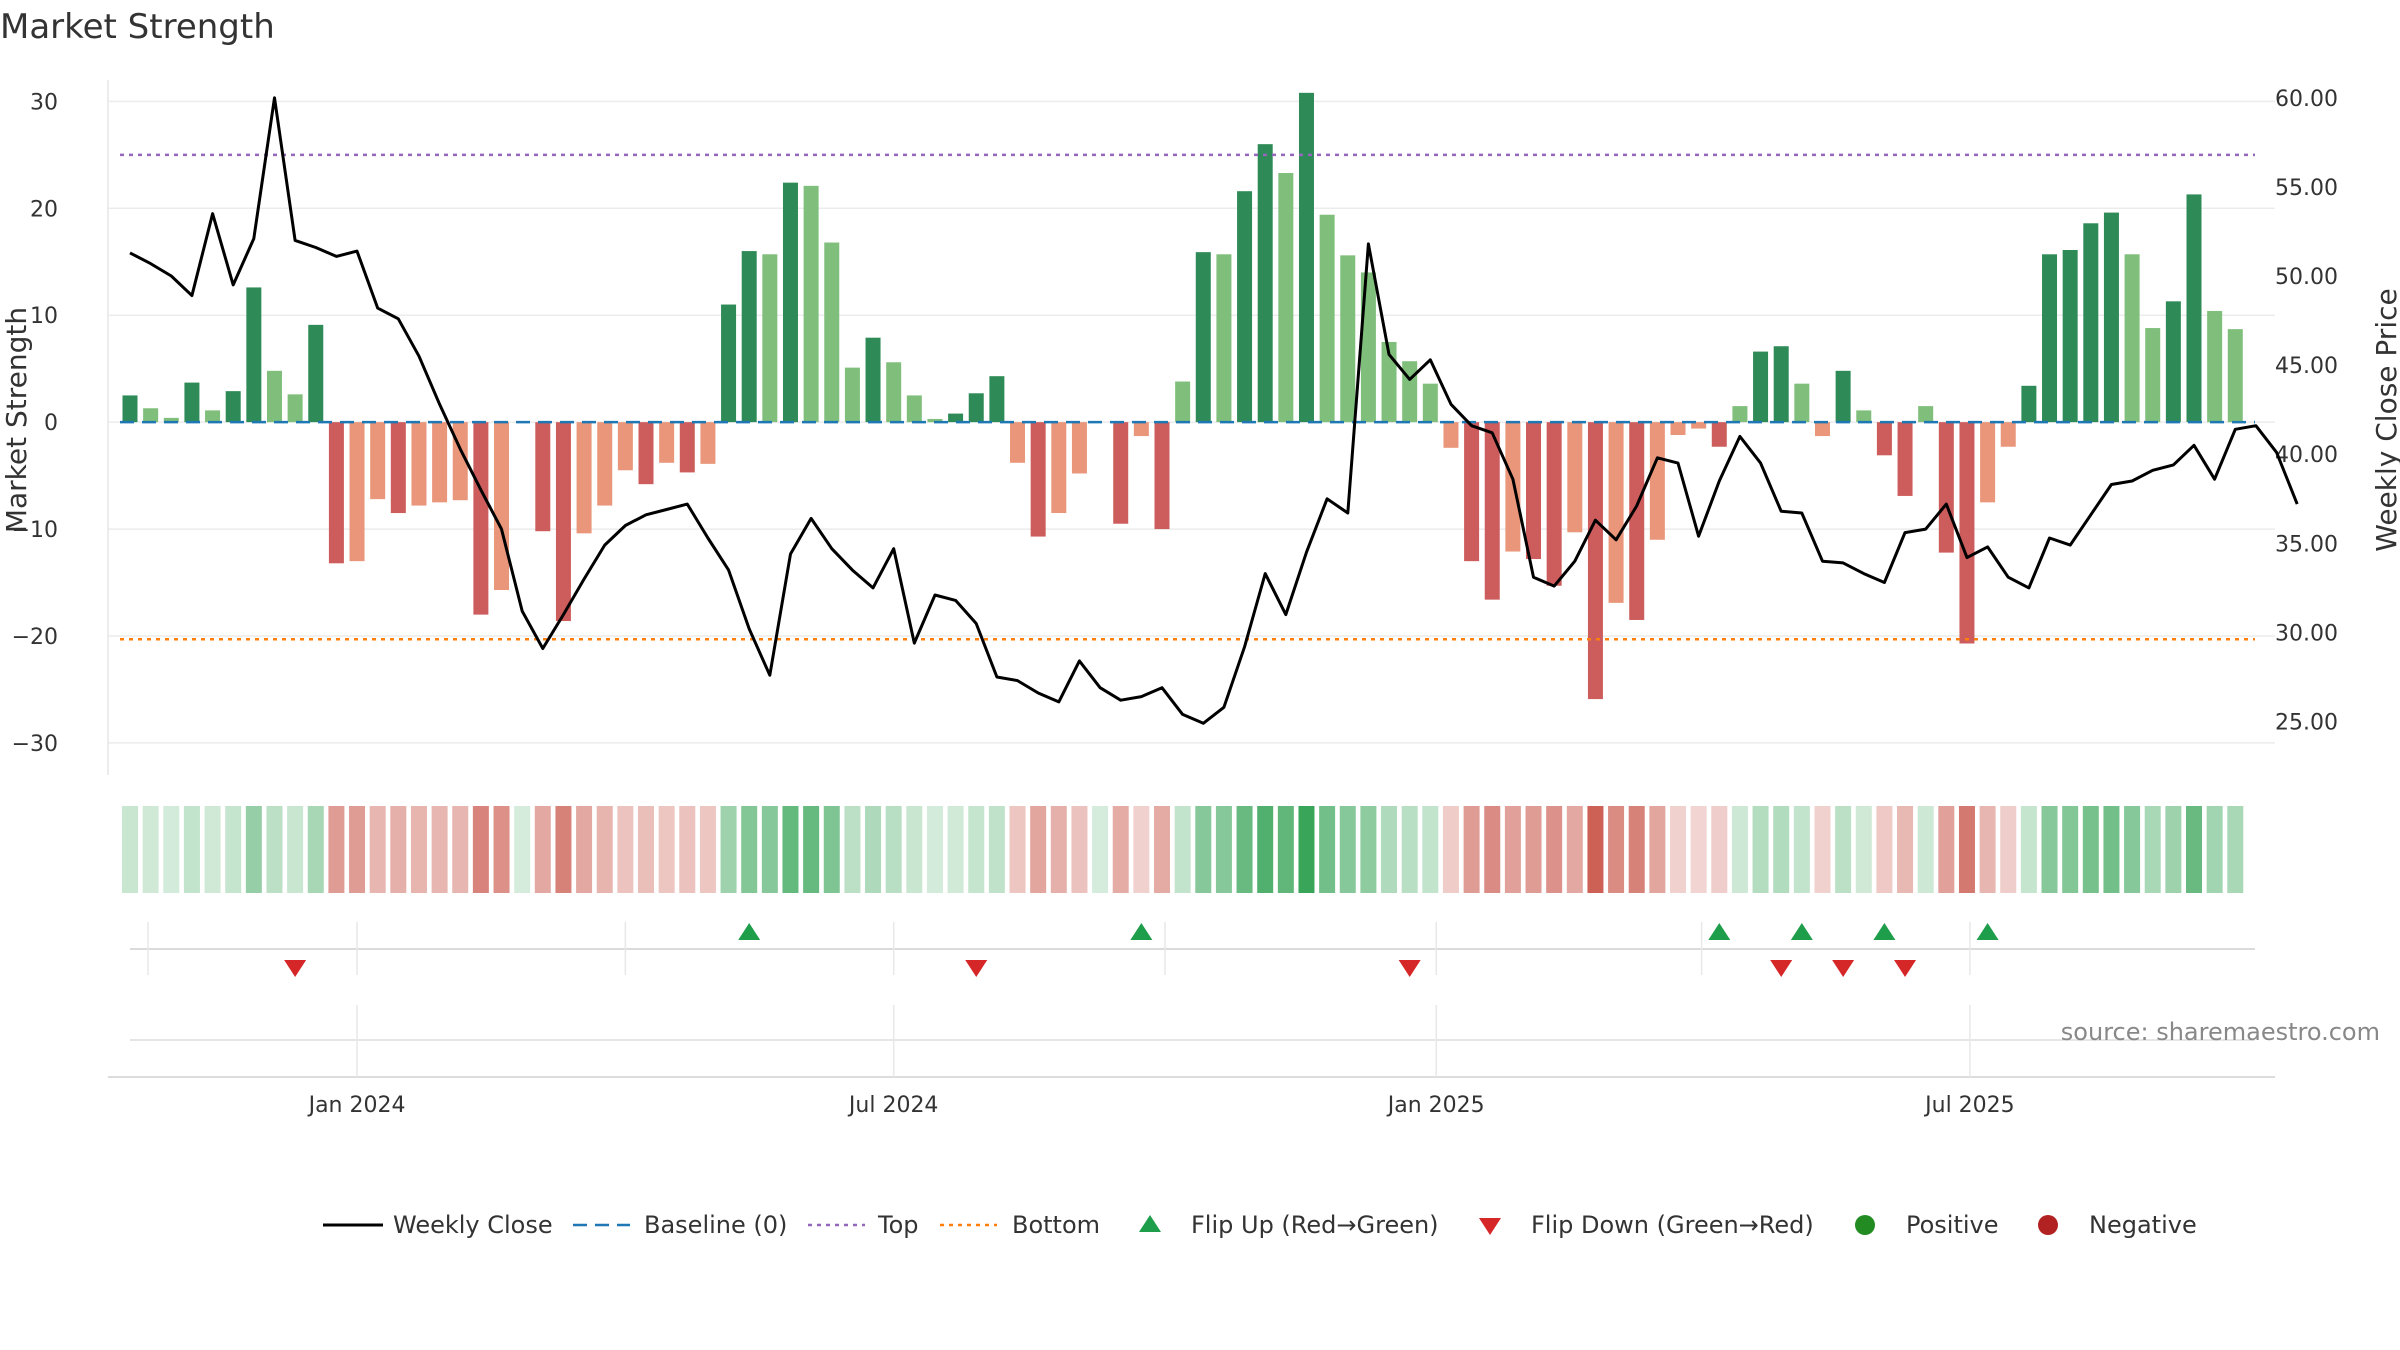 This screenshot has width=2400, height=1350. What do you see at coordinates (2306, 99) in the screenshot?
I see `right-tick-label: 60.00` at bounding box center [2306, 99].